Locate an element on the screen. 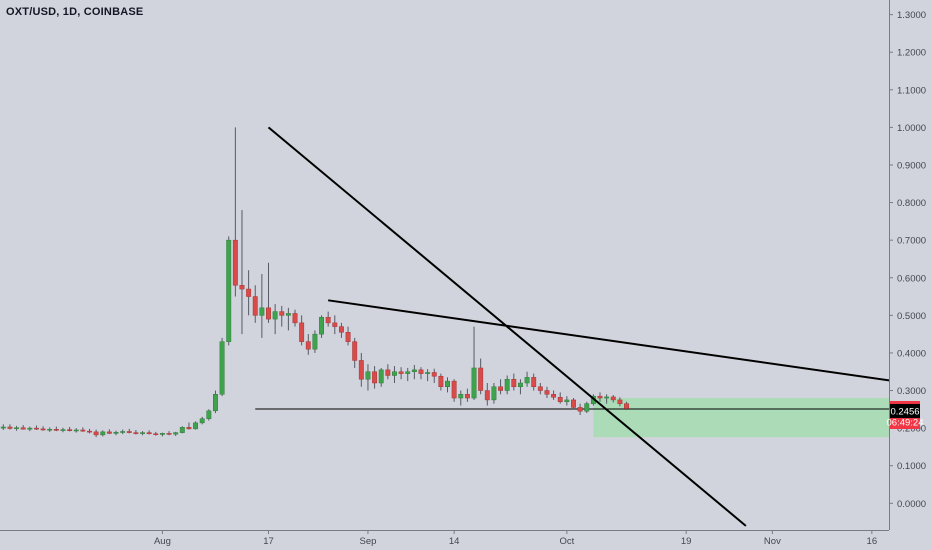 Image resolution: width=932 pixels, height=550 pixels. y-tick-label: 0.0000 is located at coordinates (911, 504).